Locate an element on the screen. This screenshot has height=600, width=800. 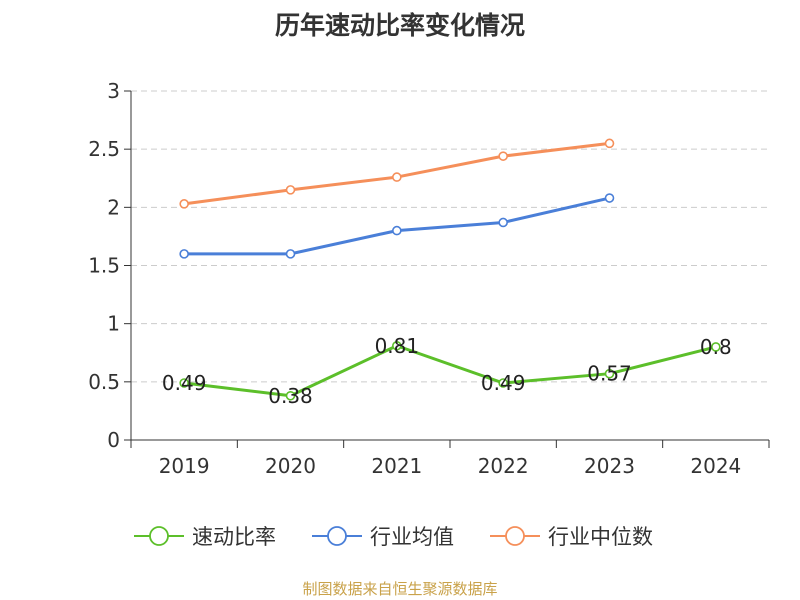
legend-label: 行业均值 is located at coordinates (412, 537).